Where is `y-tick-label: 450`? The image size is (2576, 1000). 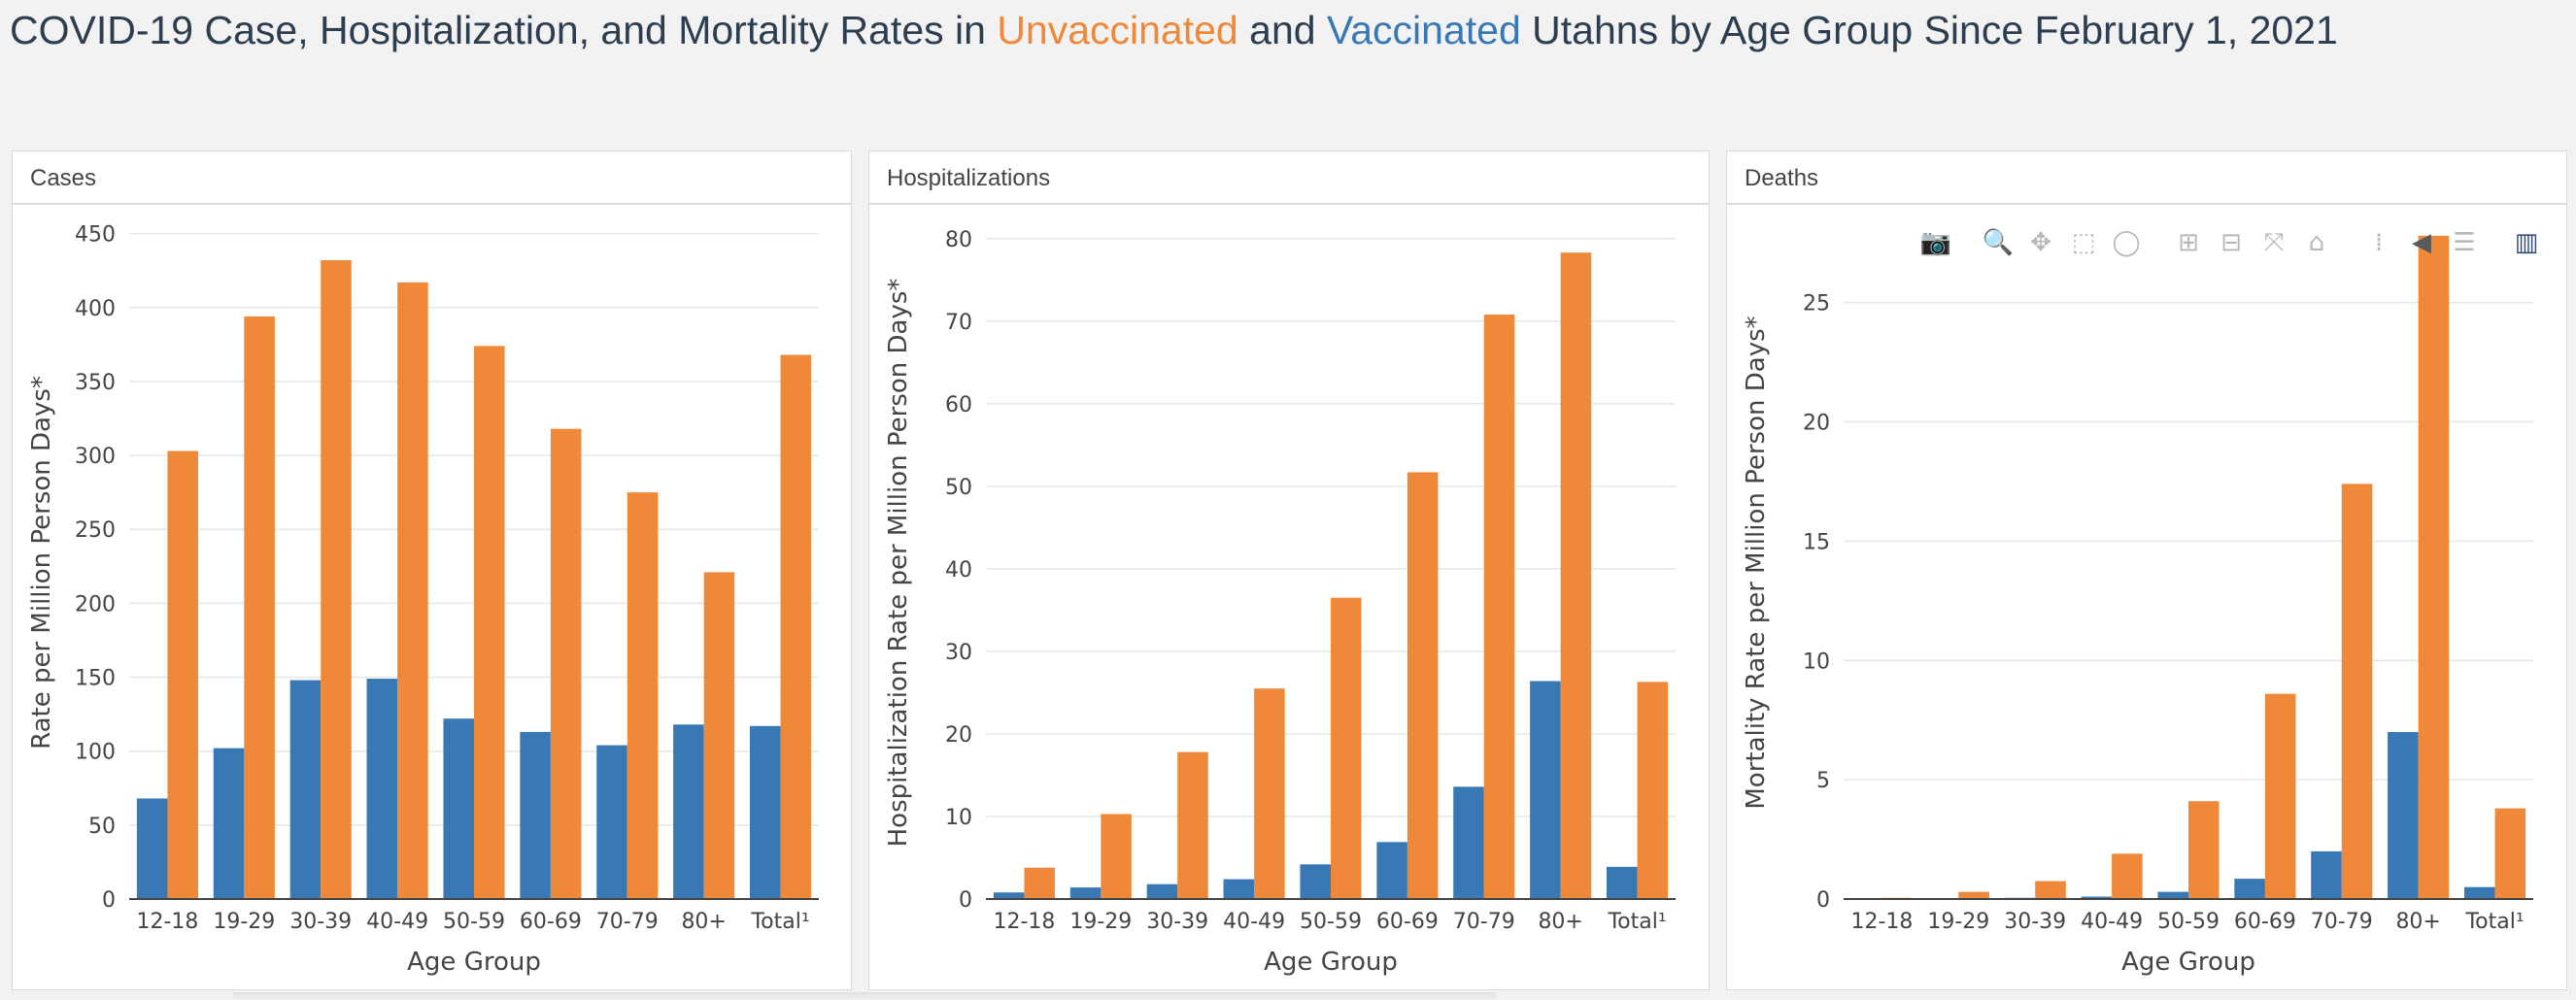
y-tick-label: 450 is located at coordinates (95, 235).